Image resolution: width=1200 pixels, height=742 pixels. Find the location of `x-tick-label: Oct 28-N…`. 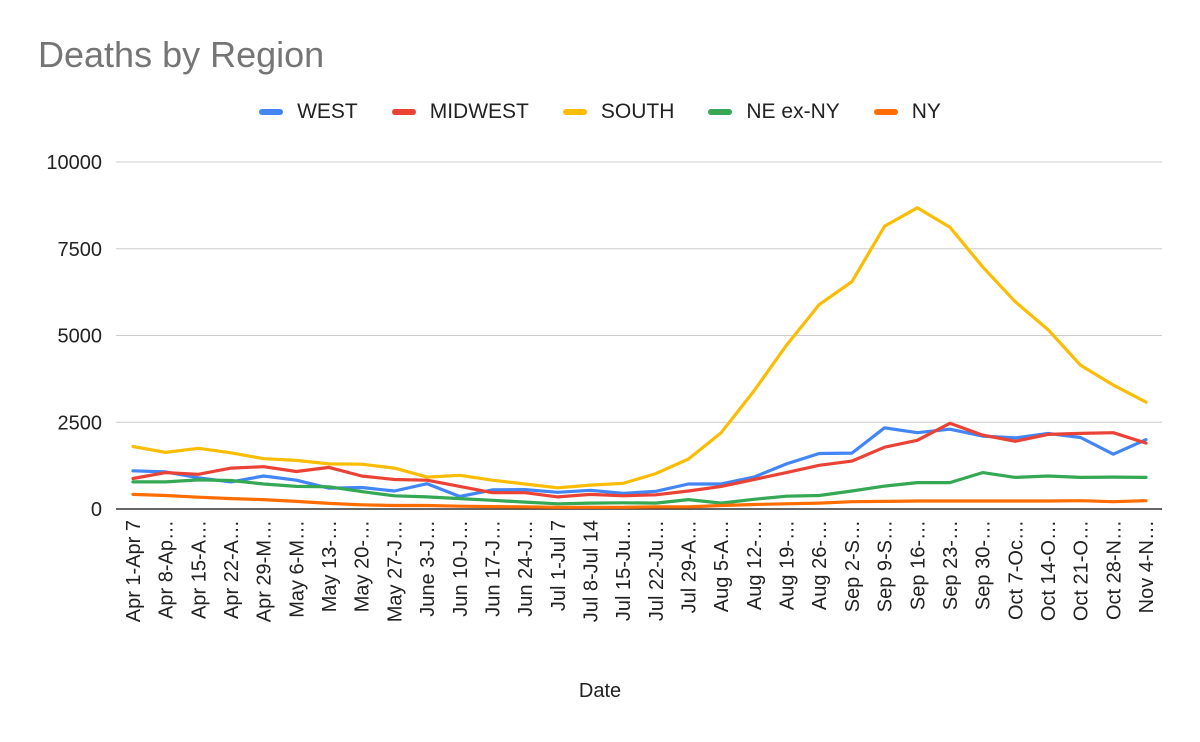

x-tick-label: Oct 28-N… is located at coordinates (1114, 570).